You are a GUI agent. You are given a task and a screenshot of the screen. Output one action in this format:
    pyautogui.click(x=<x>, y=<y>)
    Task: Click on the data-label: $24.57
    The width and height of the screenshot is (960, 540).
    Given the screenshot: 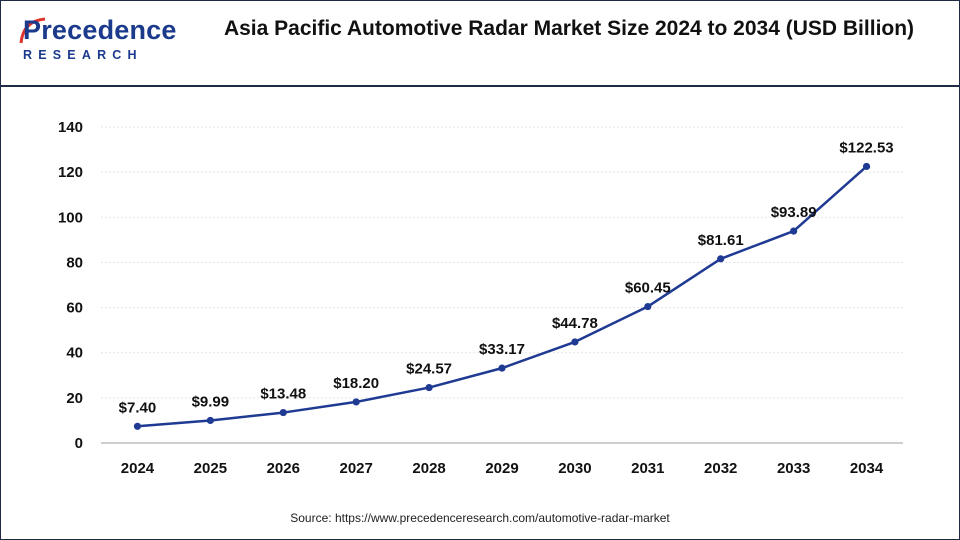 What is the action you would take?
    pyautogui.click(x=429, y=369)
    